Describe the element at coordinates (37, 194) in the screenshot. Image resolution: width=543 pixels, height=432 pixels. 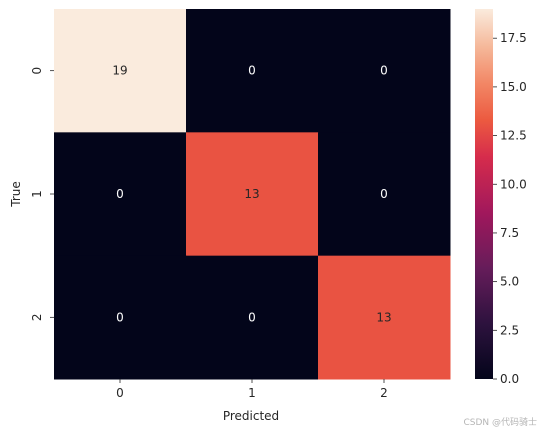
I see `y-tick-label: 1` at that location.